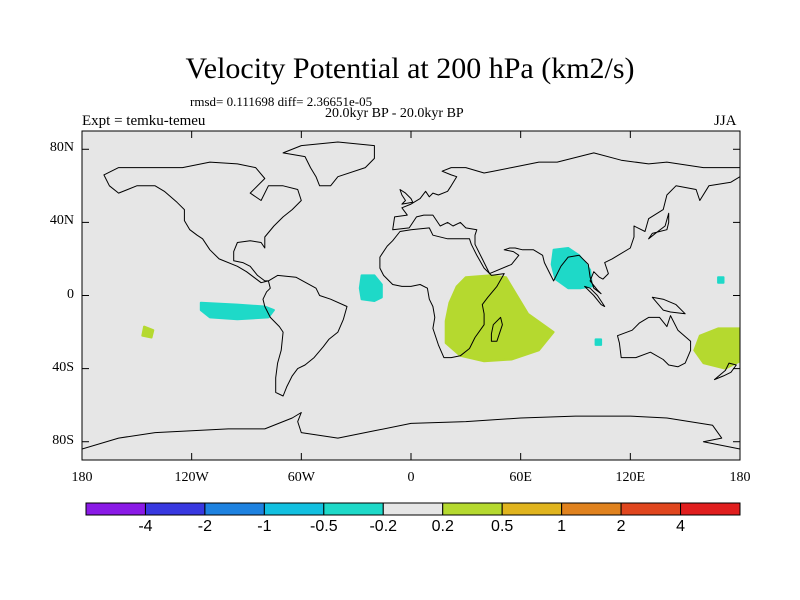  I want to click on experiment-label: Expt = temku-temeu, so click(144, 121).